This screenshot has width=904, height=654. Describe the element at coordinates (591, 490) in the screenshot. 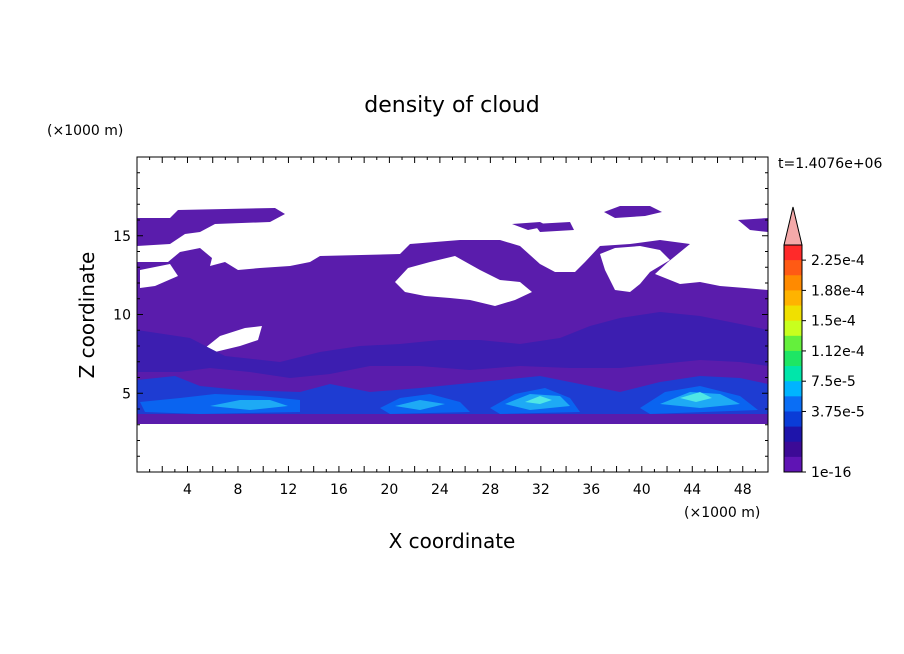

I see `x-tick-label: 36` at that location.